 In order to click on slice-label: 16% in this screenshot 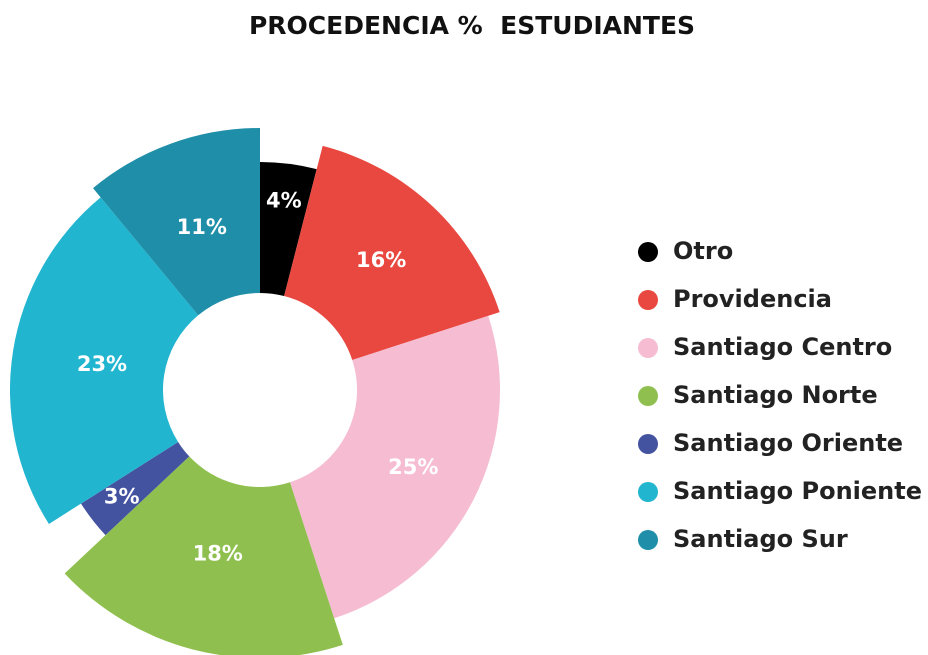, I will do `click(381, 260)`.